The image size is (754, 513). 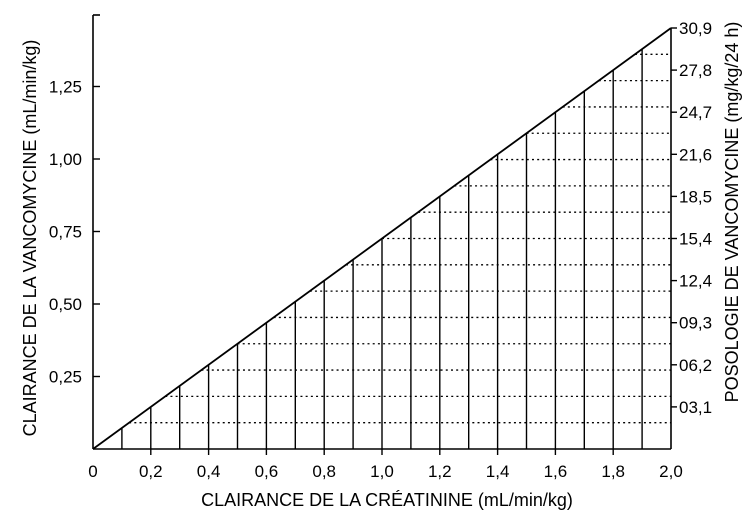 I want to click on left-y-axis-title: CLAIRANCE DE LA VANCOMYCINE (mL/min/kg), so click(x=30, y=238).